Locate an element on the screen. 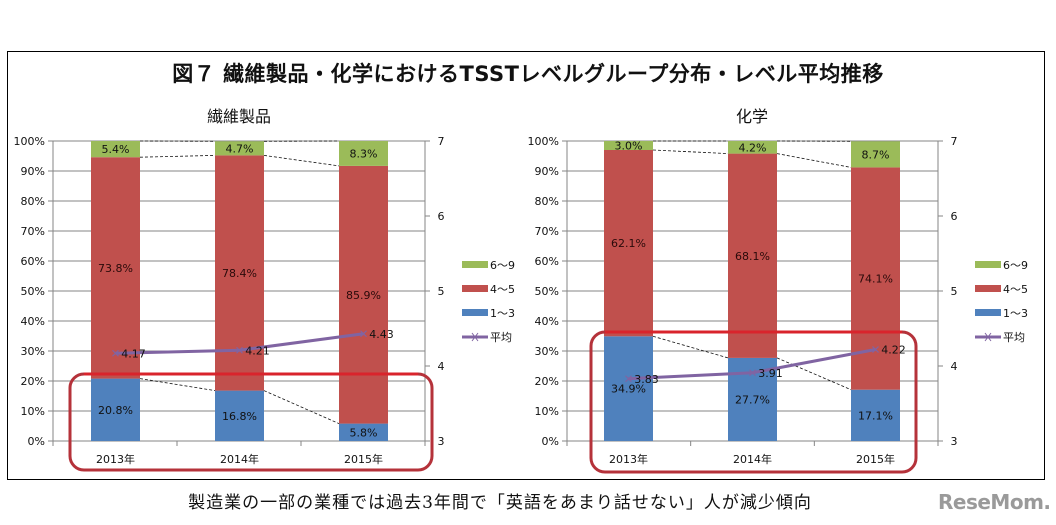  data-label-6〜9: 3.0% is located at coordinates (629, 146).